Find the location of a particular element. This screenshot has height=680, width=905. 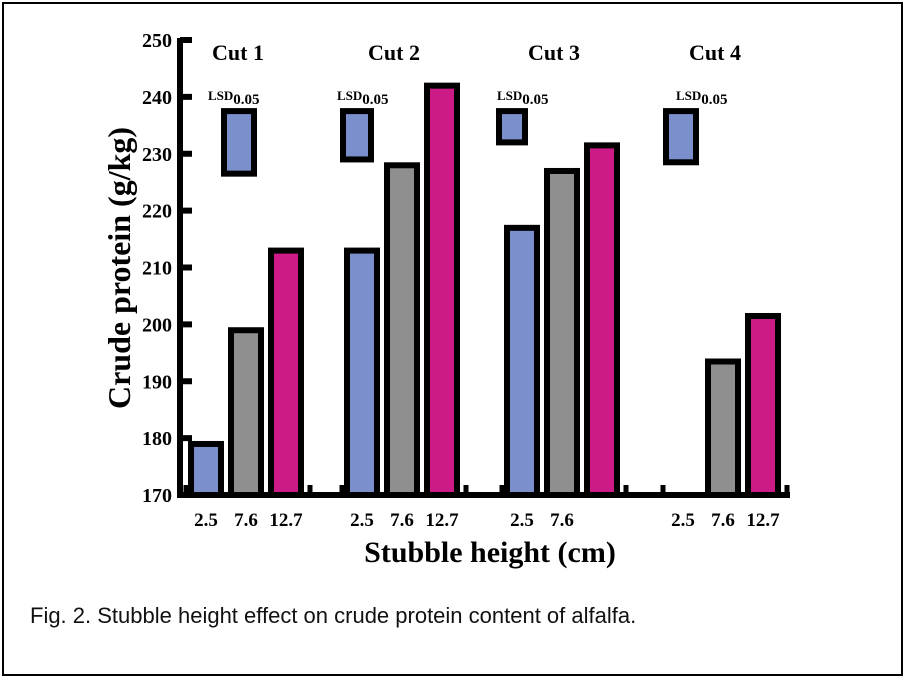

y-axis-label: Crude protein (g/kg) is located at coordinates (119, 268).